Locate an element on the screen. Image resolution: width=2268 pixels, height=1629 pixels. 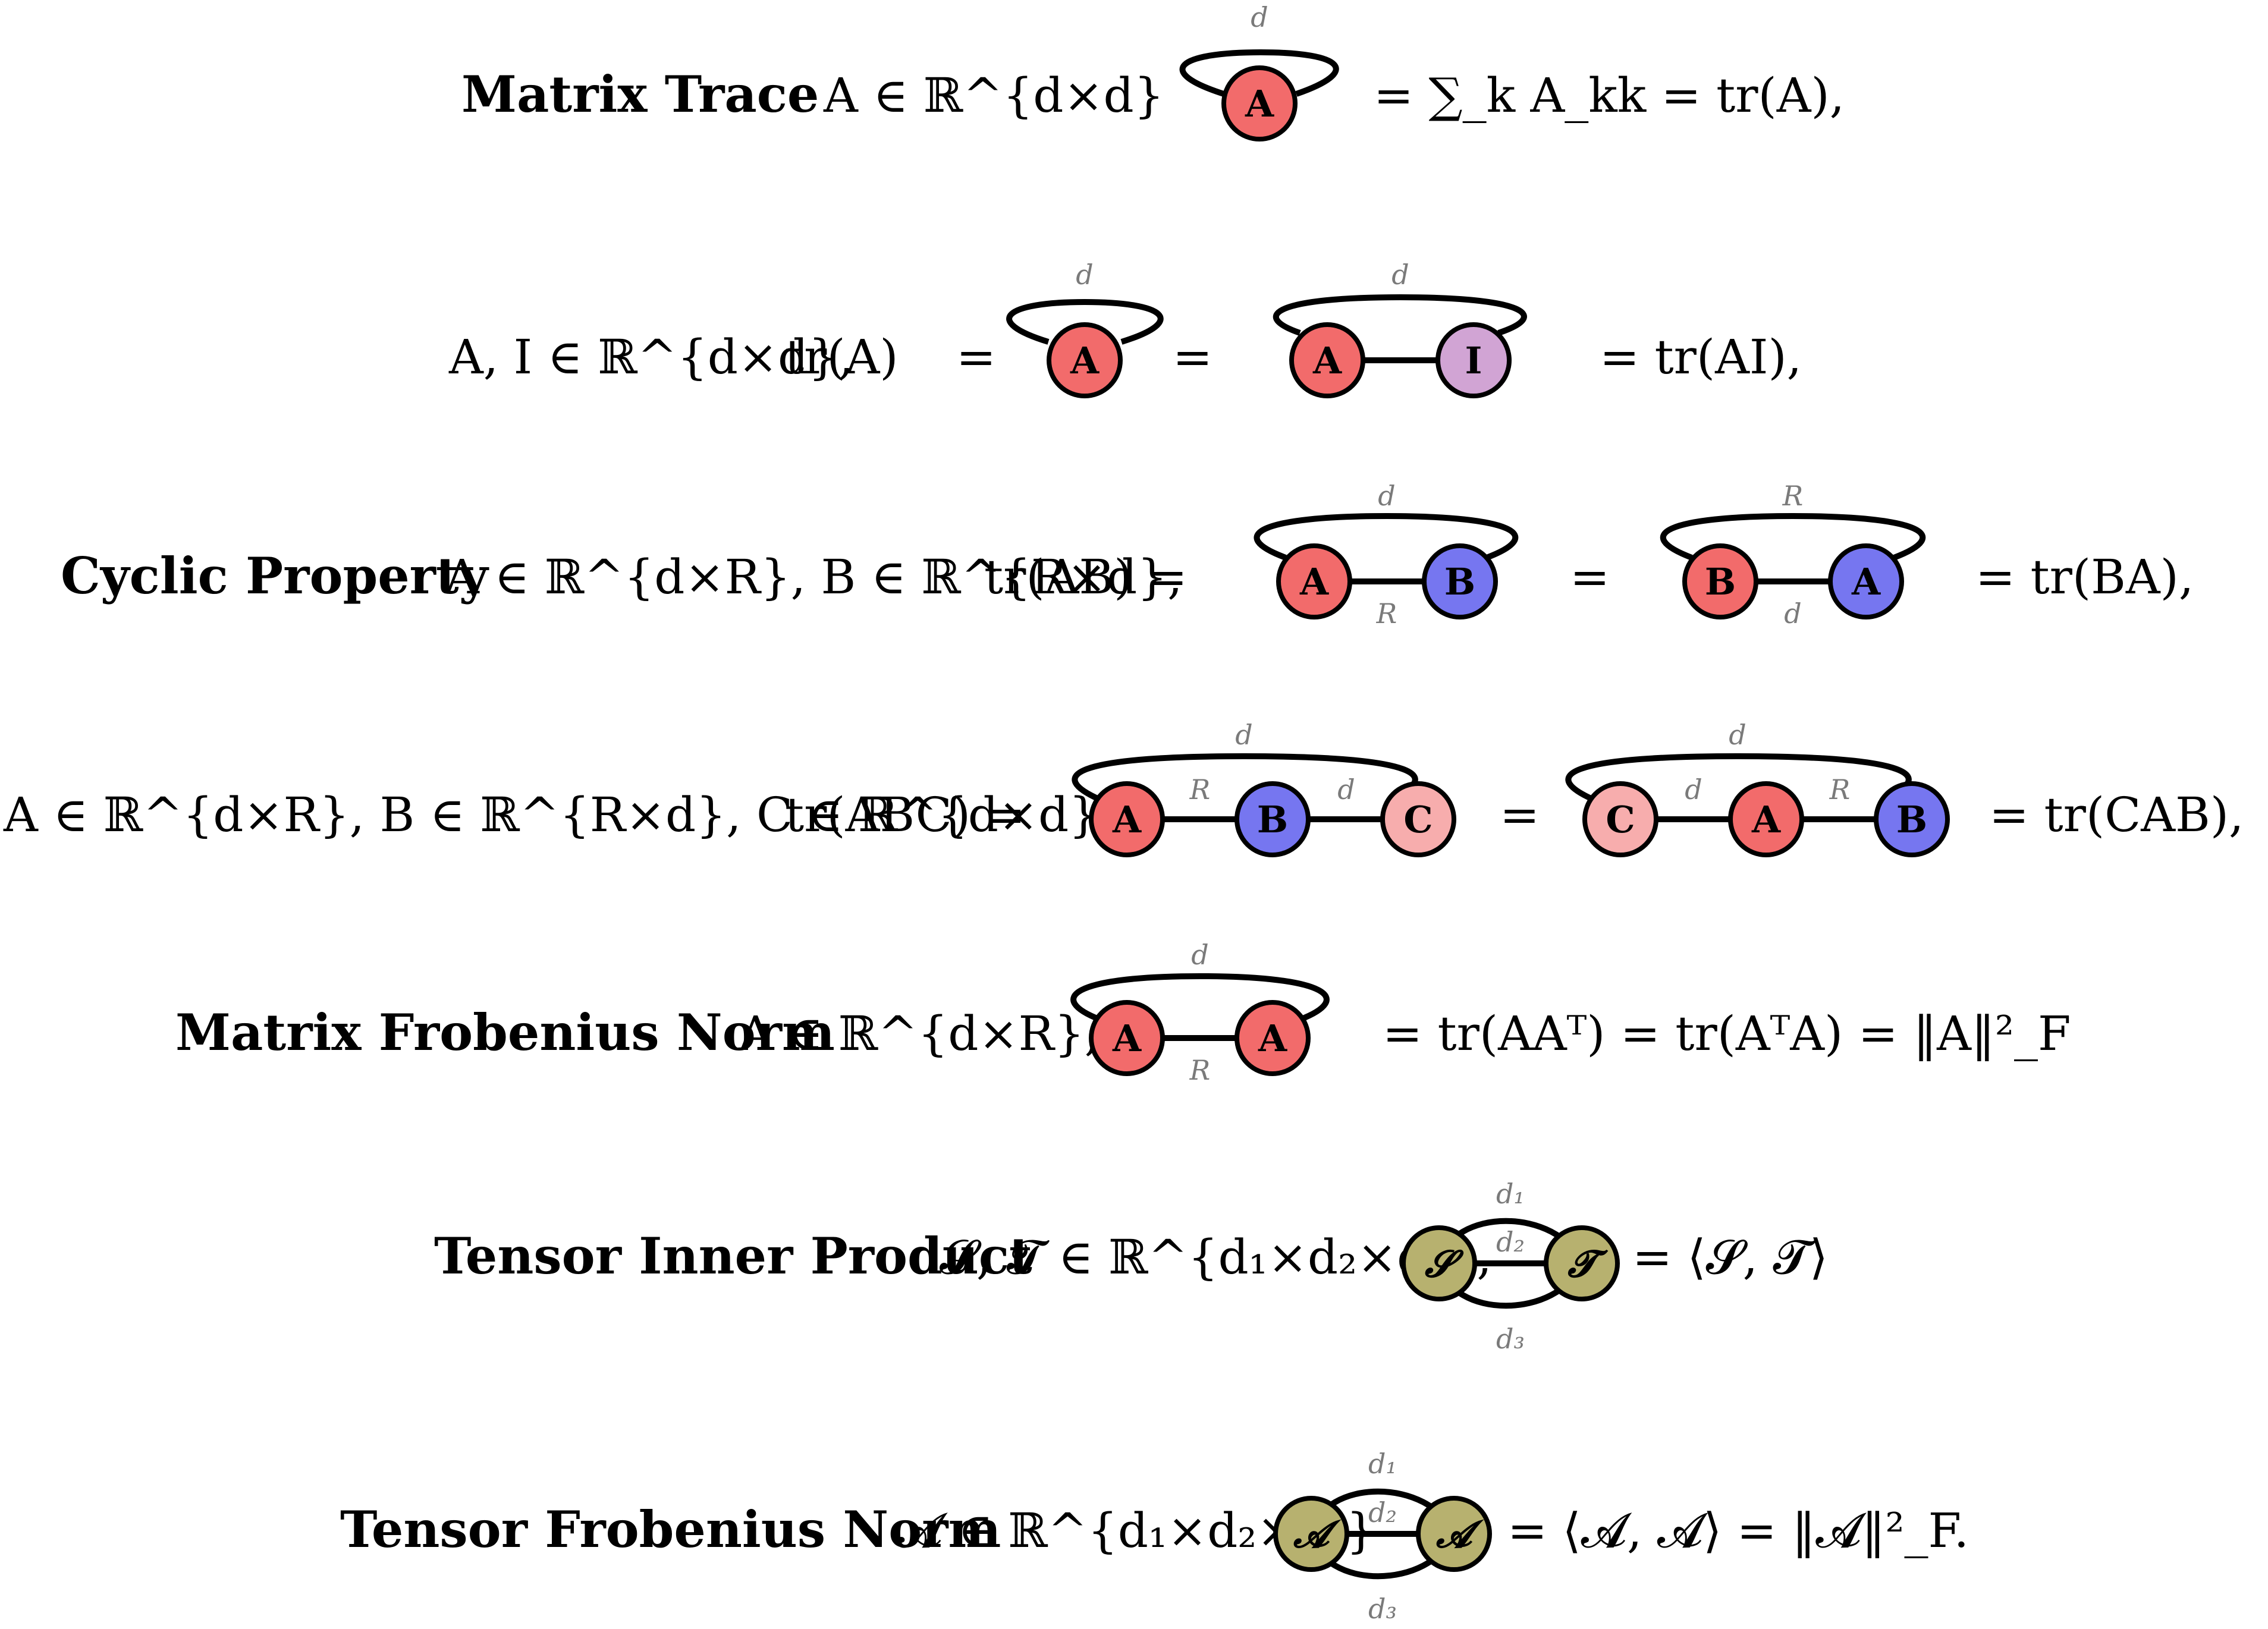
row3-g2-loop is located at coordinates (1793, 536).